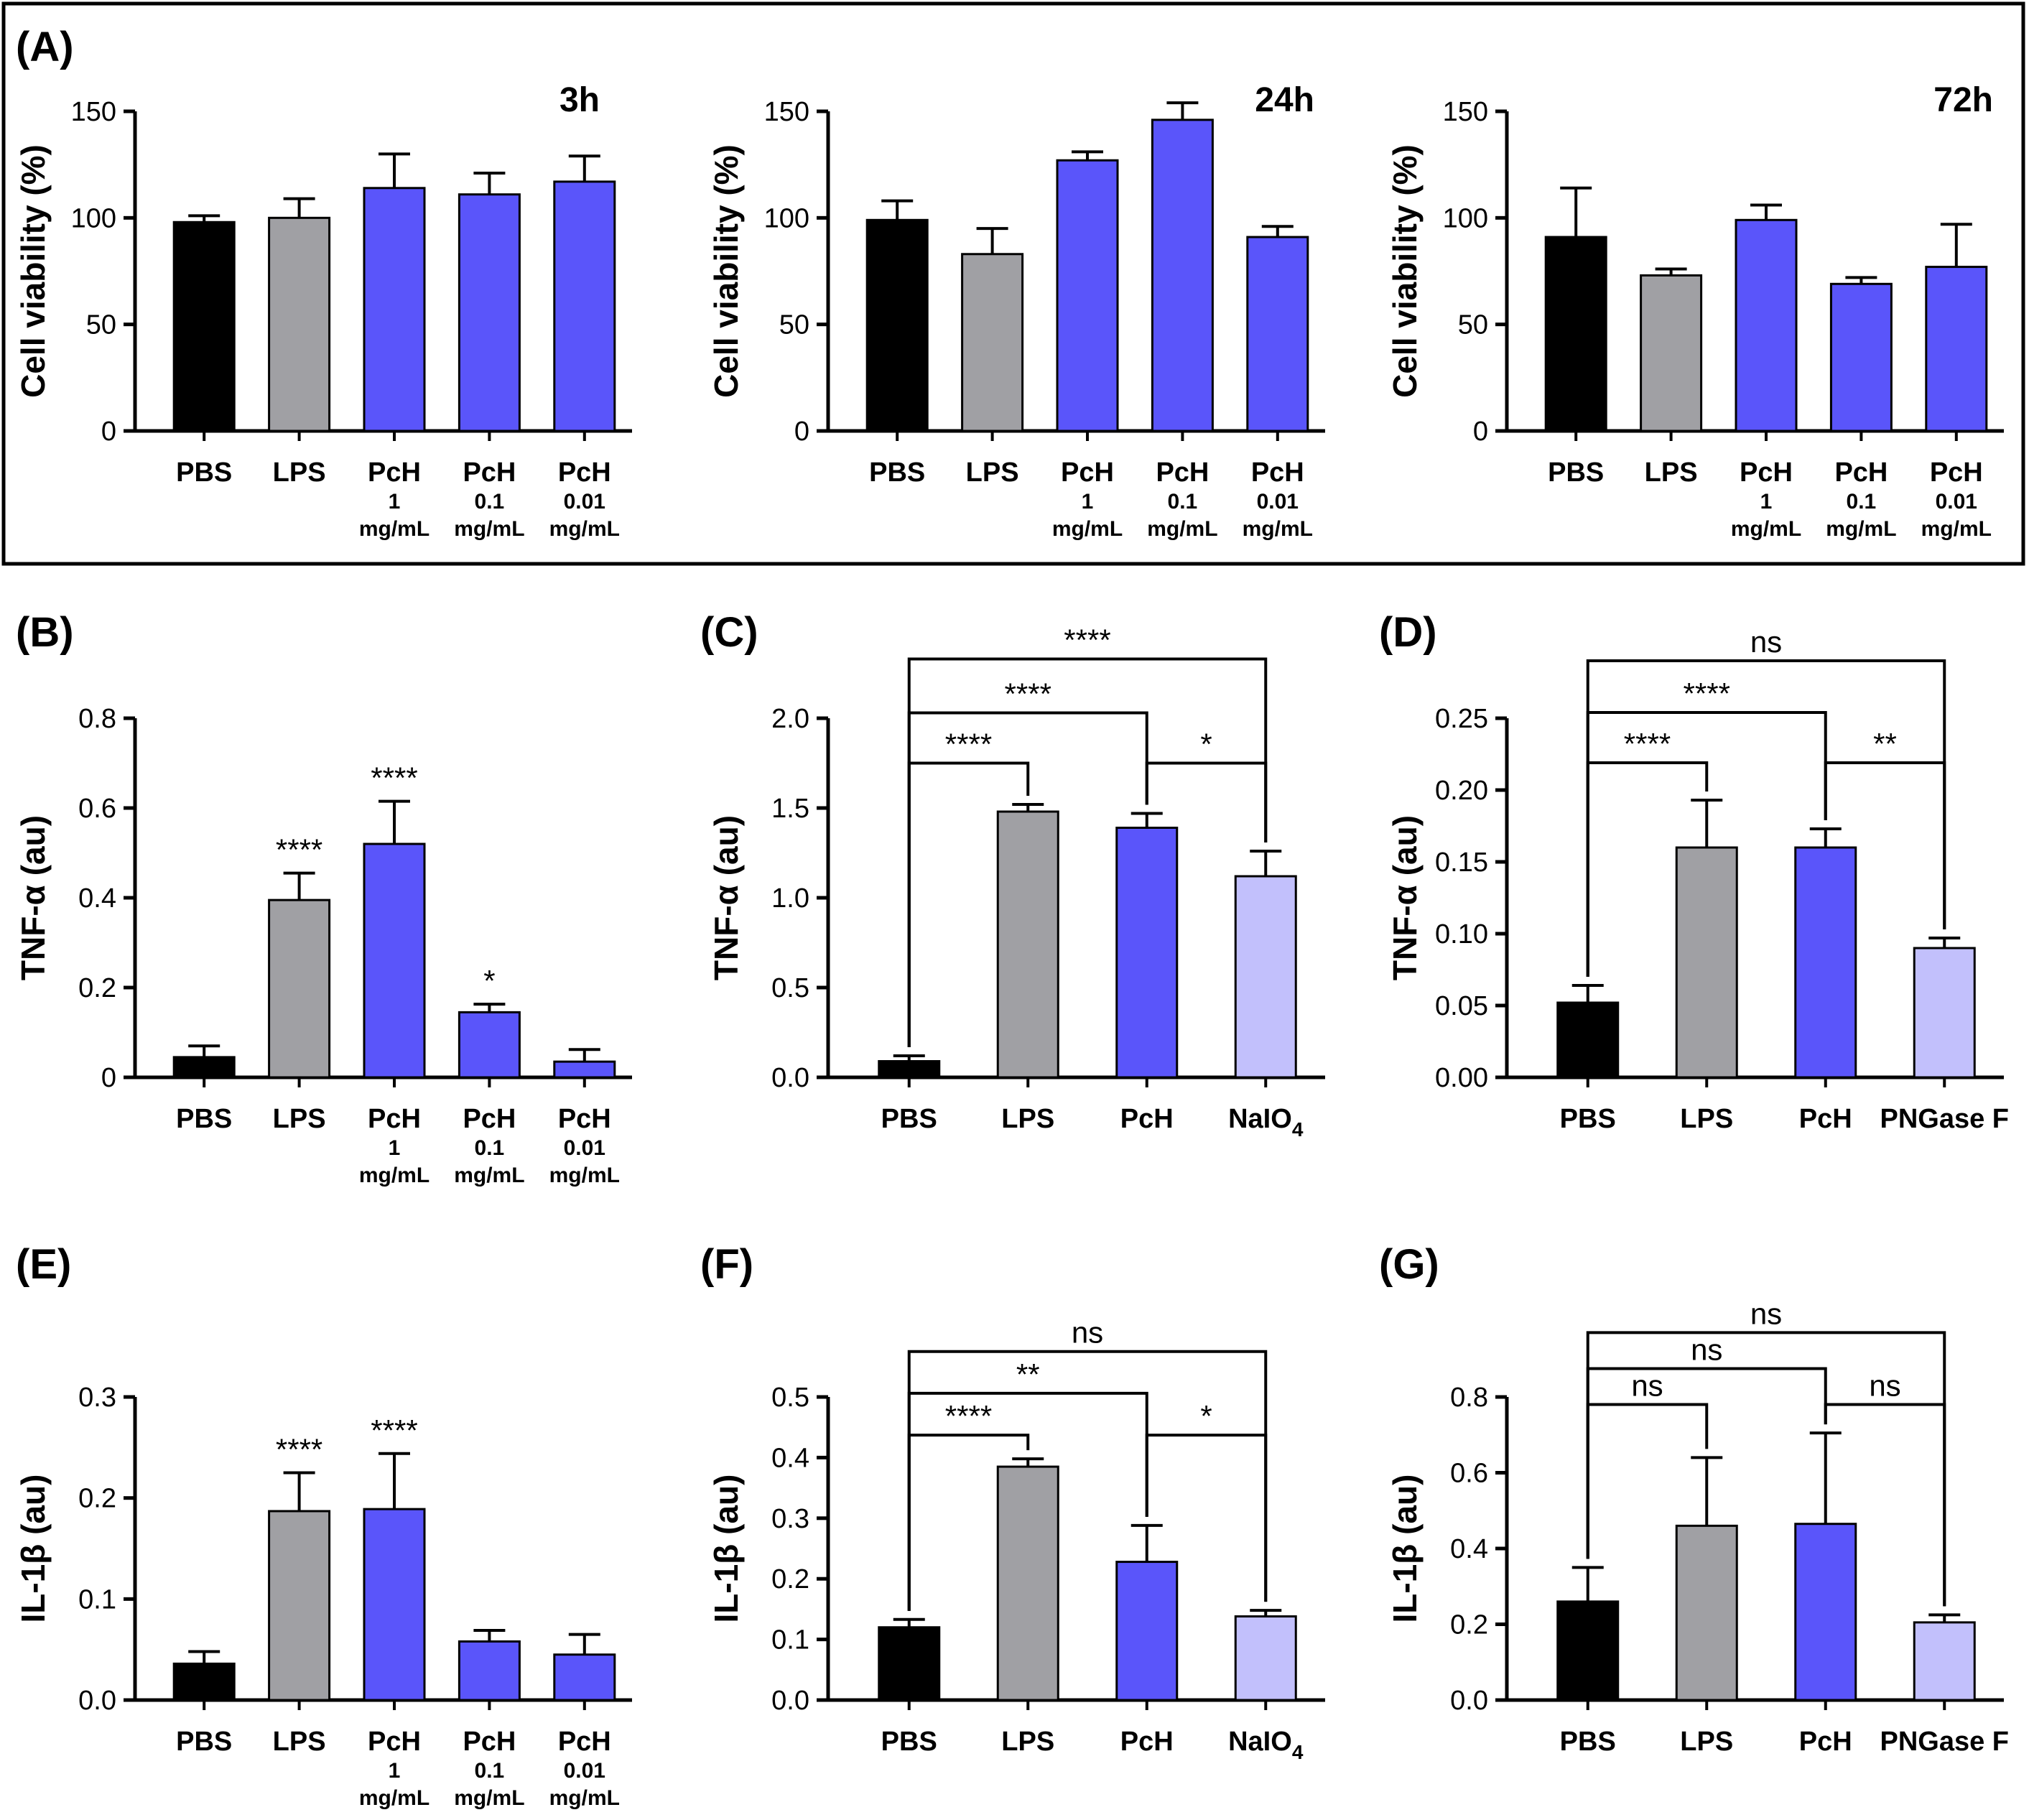 This screenshot has height=1820, width=2029. What do you see at coordinates (790, 1519) in the screenshot?
I see `y-tick-label: 0.3` at bounding box center [790, 1519].